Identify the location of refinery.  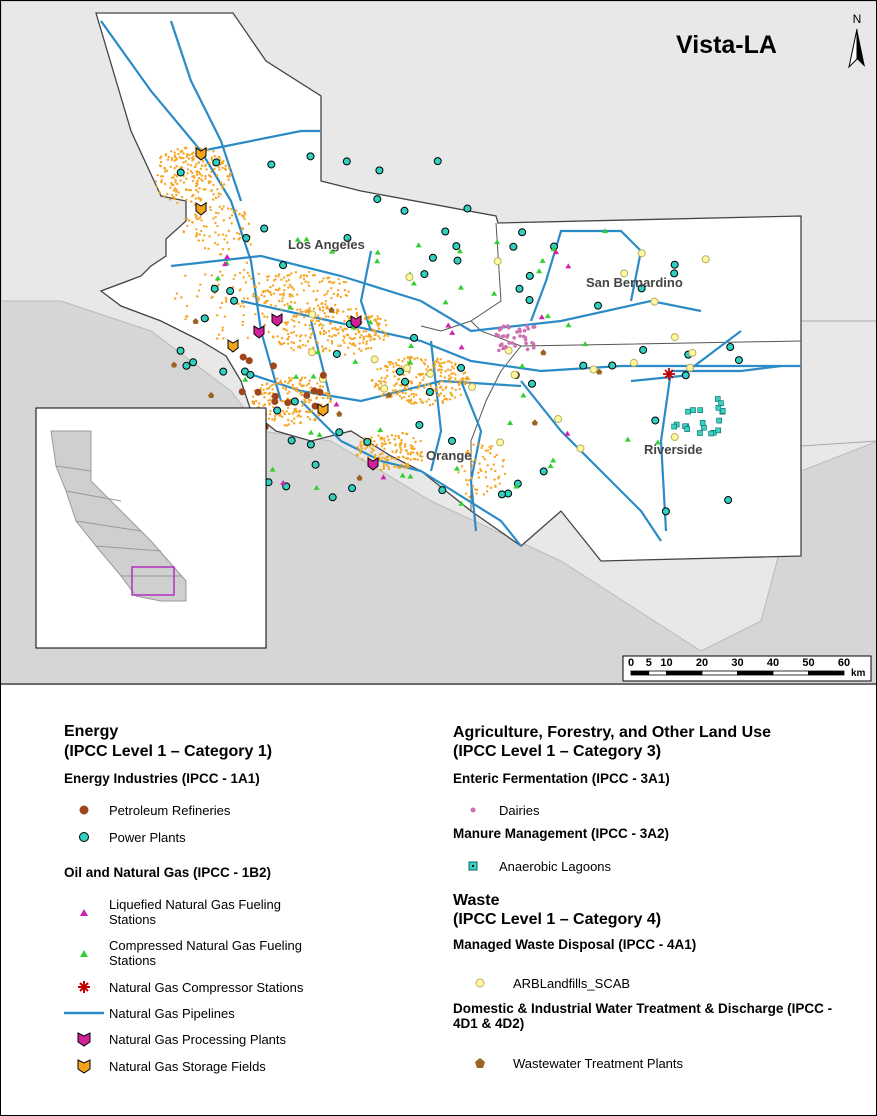
(314, 391).